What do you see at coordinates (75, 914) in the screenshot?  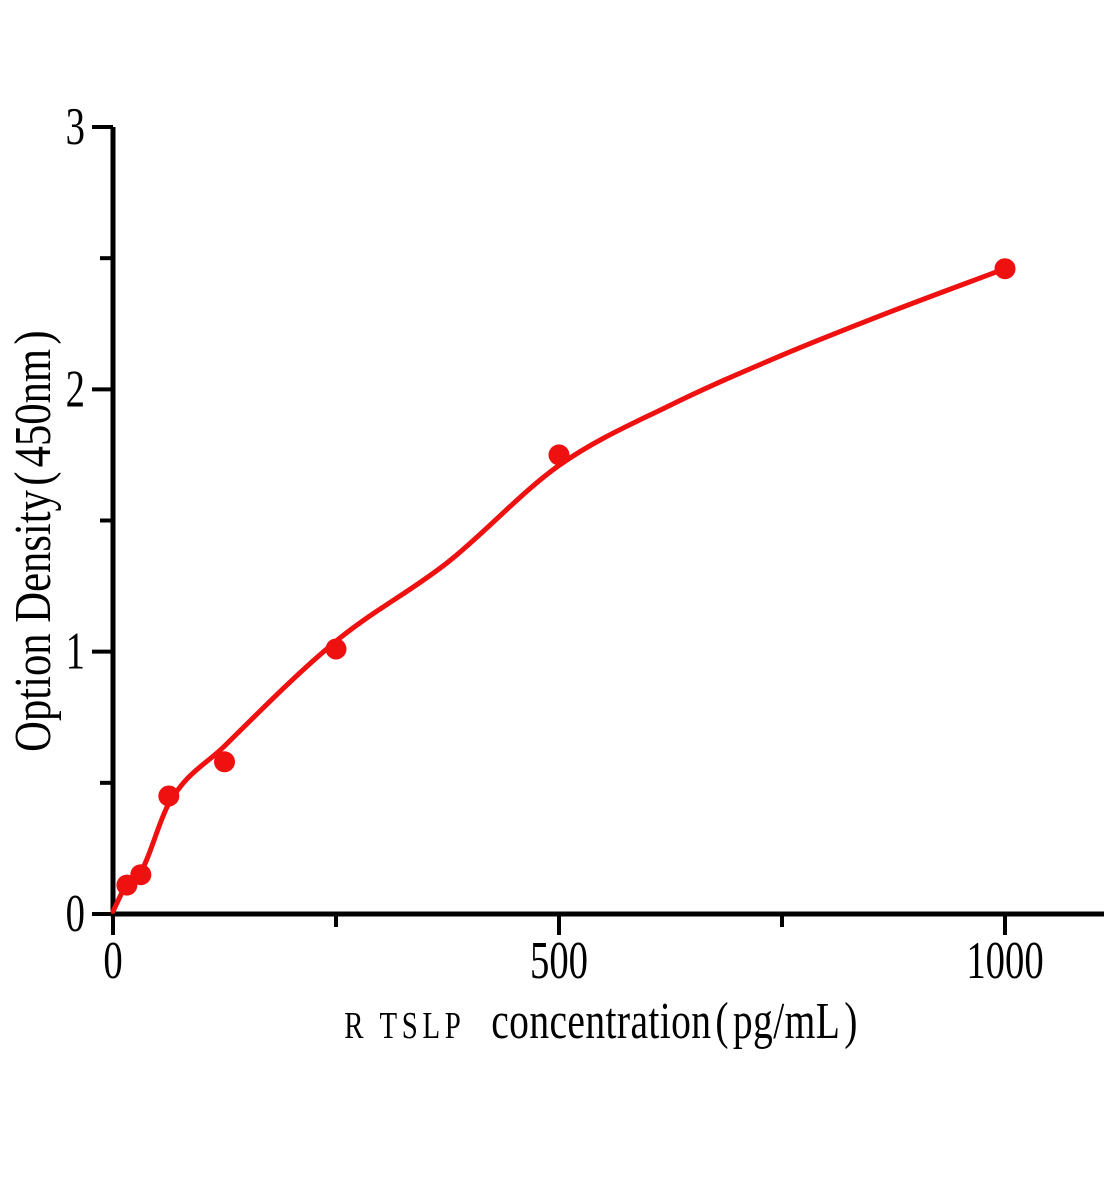 I see `y-tick-label: 0` at bounding box center [75, 914].